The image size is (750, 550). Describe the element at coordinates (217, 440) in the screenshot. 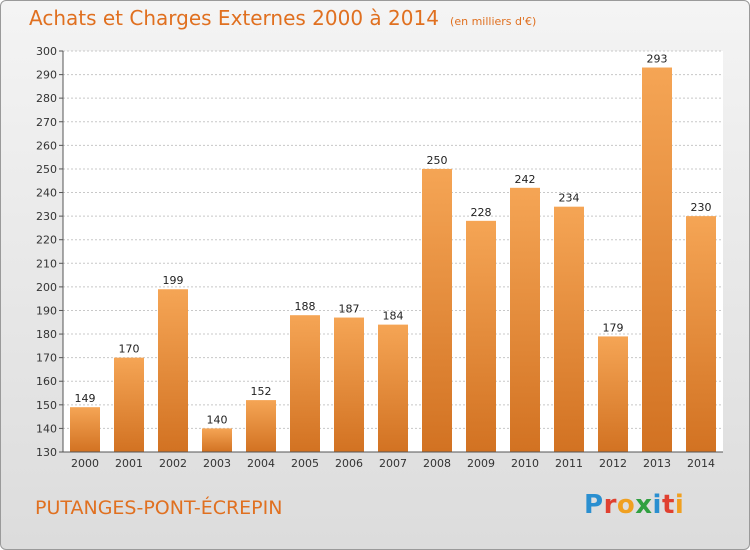

I see `bar-2003` at that location.